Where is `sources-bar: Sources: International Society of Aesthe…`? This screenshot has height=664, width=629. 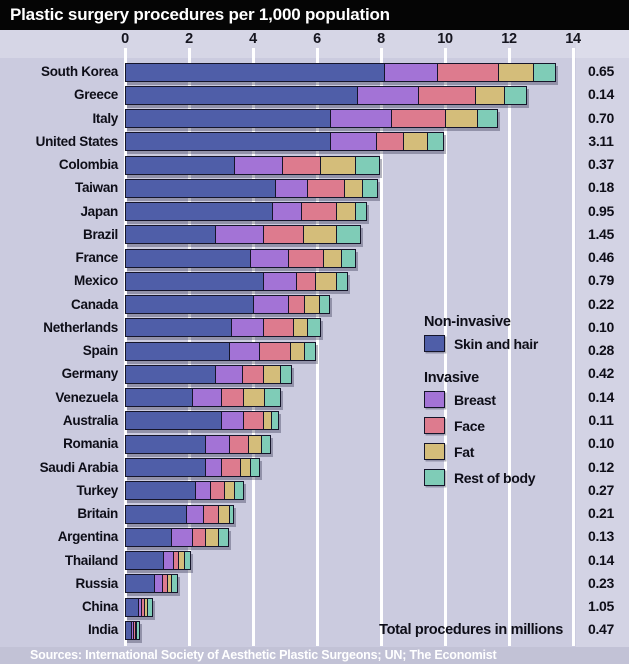 sources-bar: Sources: International Society of Aesthe… is located at coordinates (314, 655).